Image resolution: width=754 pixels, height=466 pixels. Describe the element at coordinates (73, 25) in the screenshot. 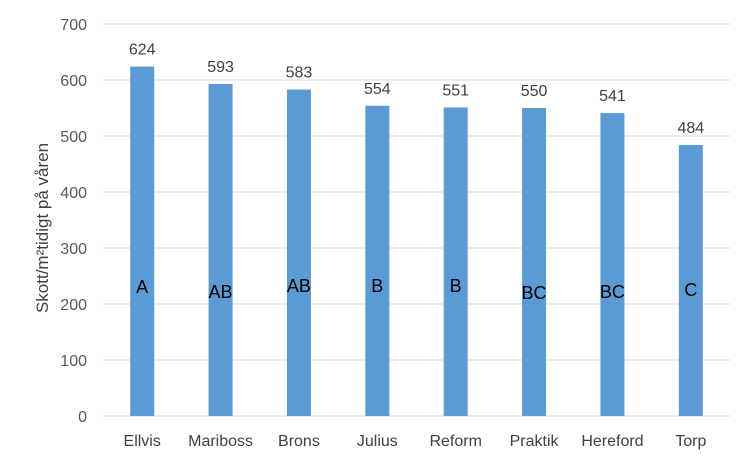

I see `y-tick-label: 700` at that location.